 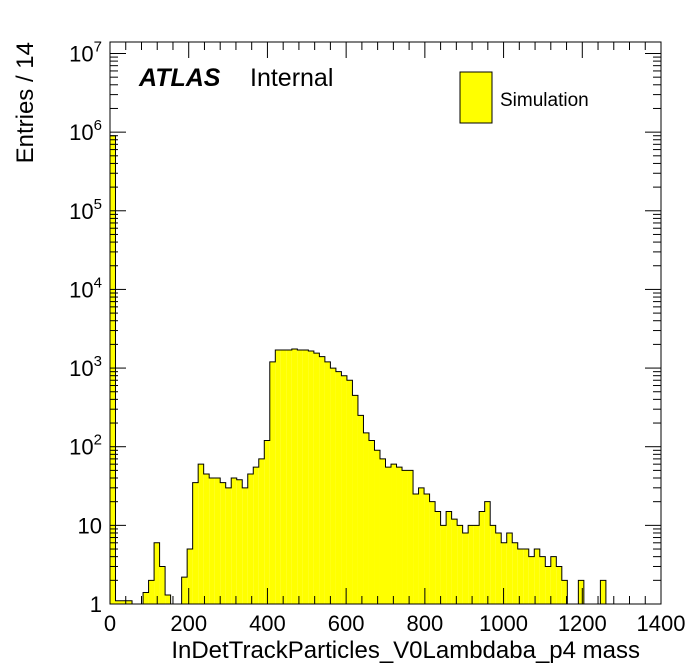 I want to click on y-tick-label: 10⁶, so click(x=85, y=131).